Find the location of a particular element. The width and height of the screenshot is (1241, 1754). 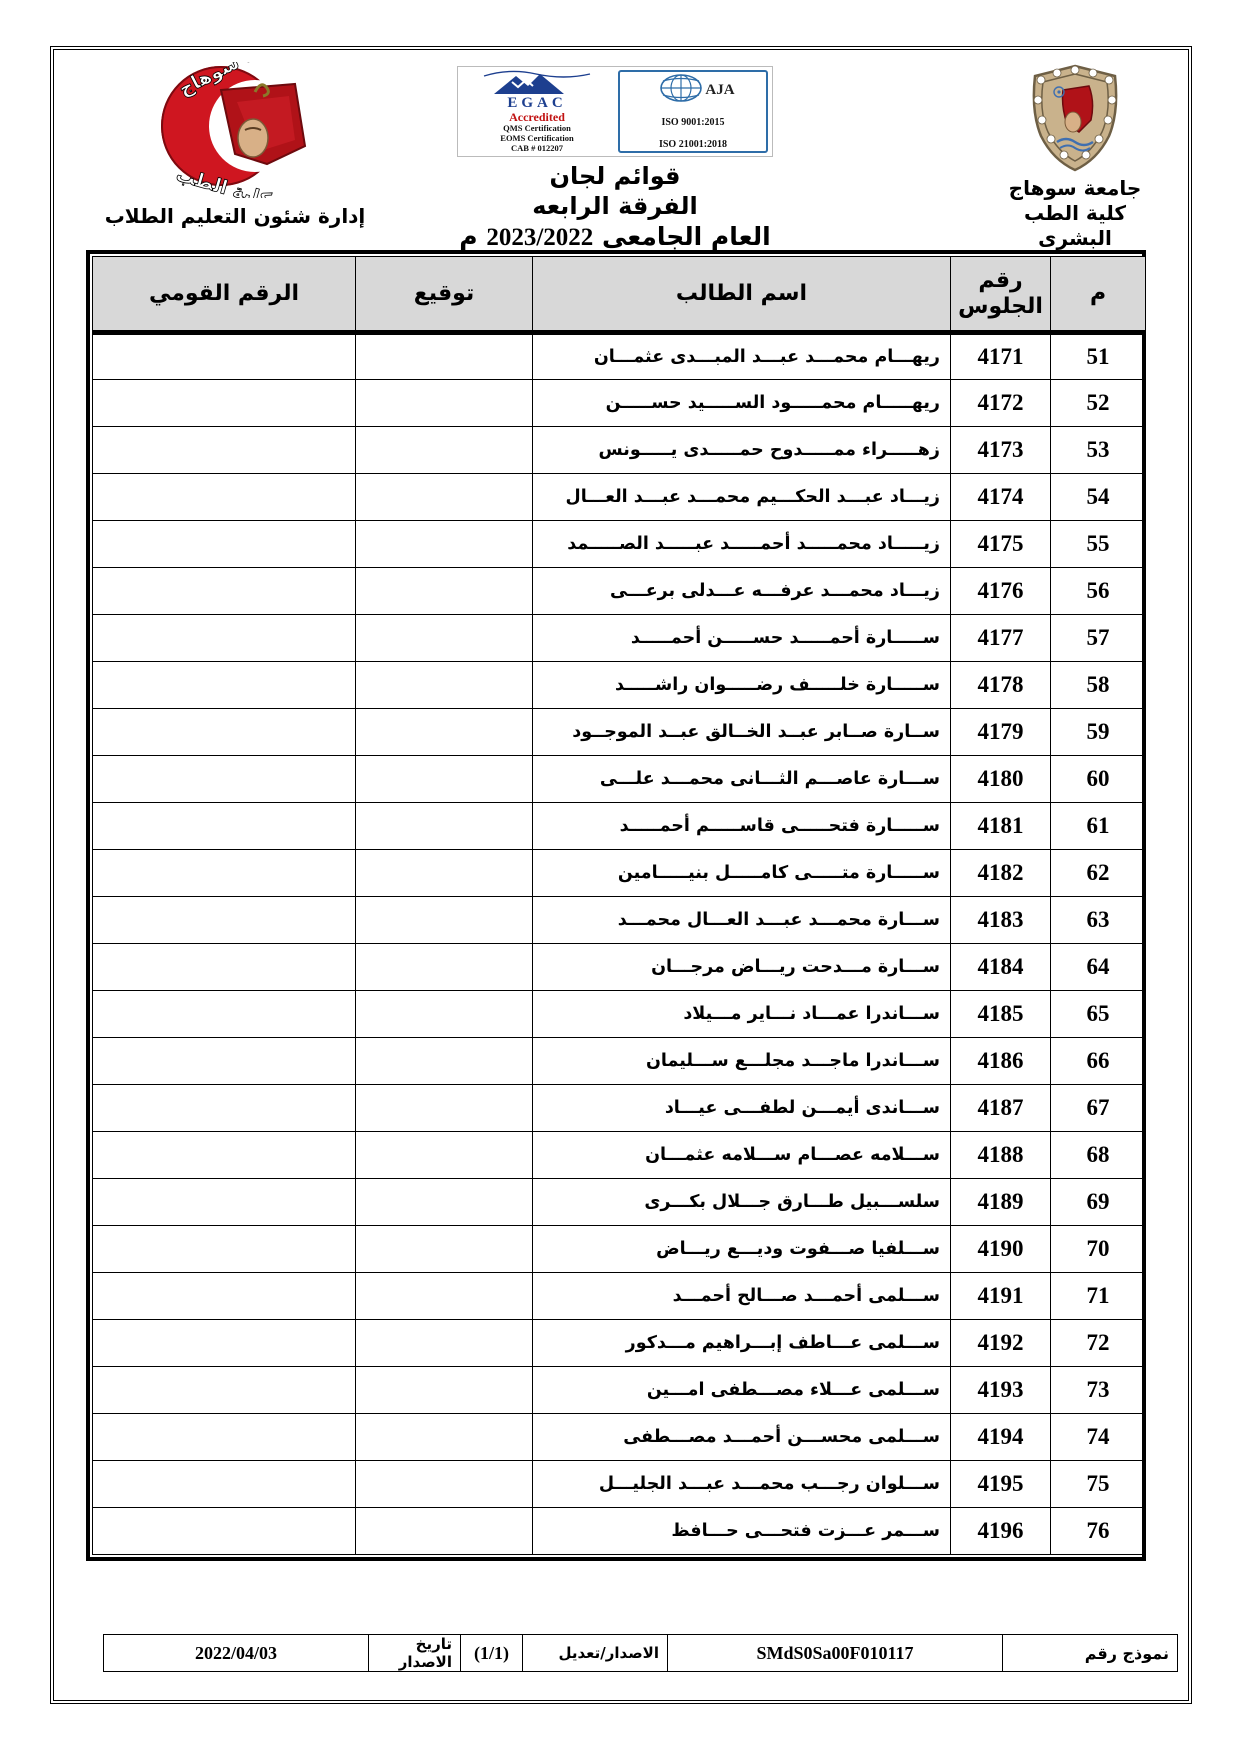

column-header-student-name: اسم الطالب is located at coordinates (741, 295).